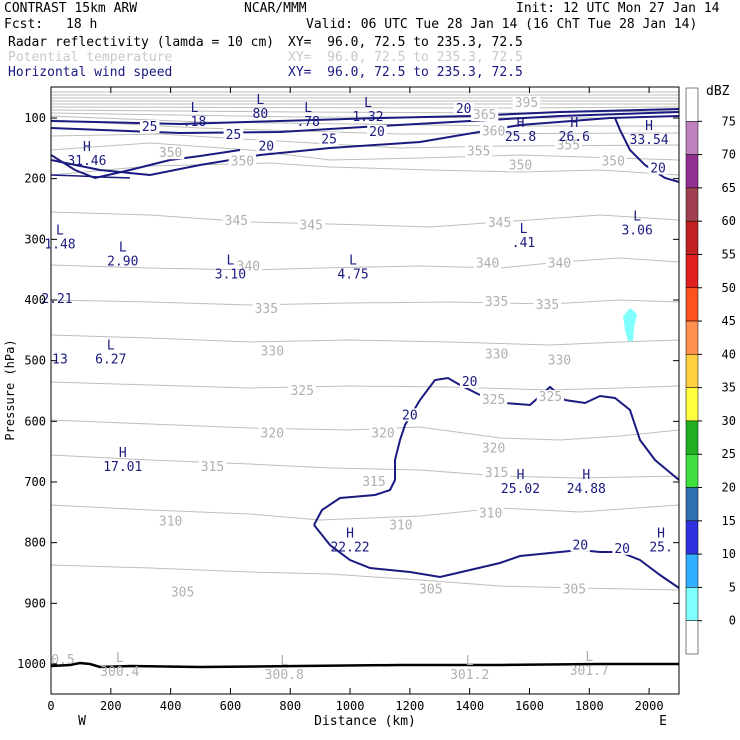 This screenshot has width=740, height=740. I want to click on colorbar-unit: dBZ, so click(718, 91).